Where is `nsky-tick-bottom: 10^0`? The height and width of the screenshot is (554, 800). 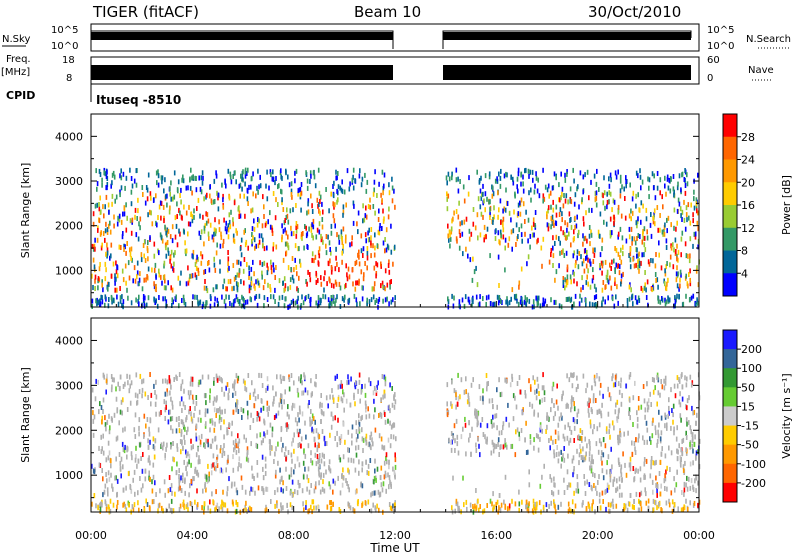 nsky-tick-bottom: 10^0 is located at coordinates (64, 46).